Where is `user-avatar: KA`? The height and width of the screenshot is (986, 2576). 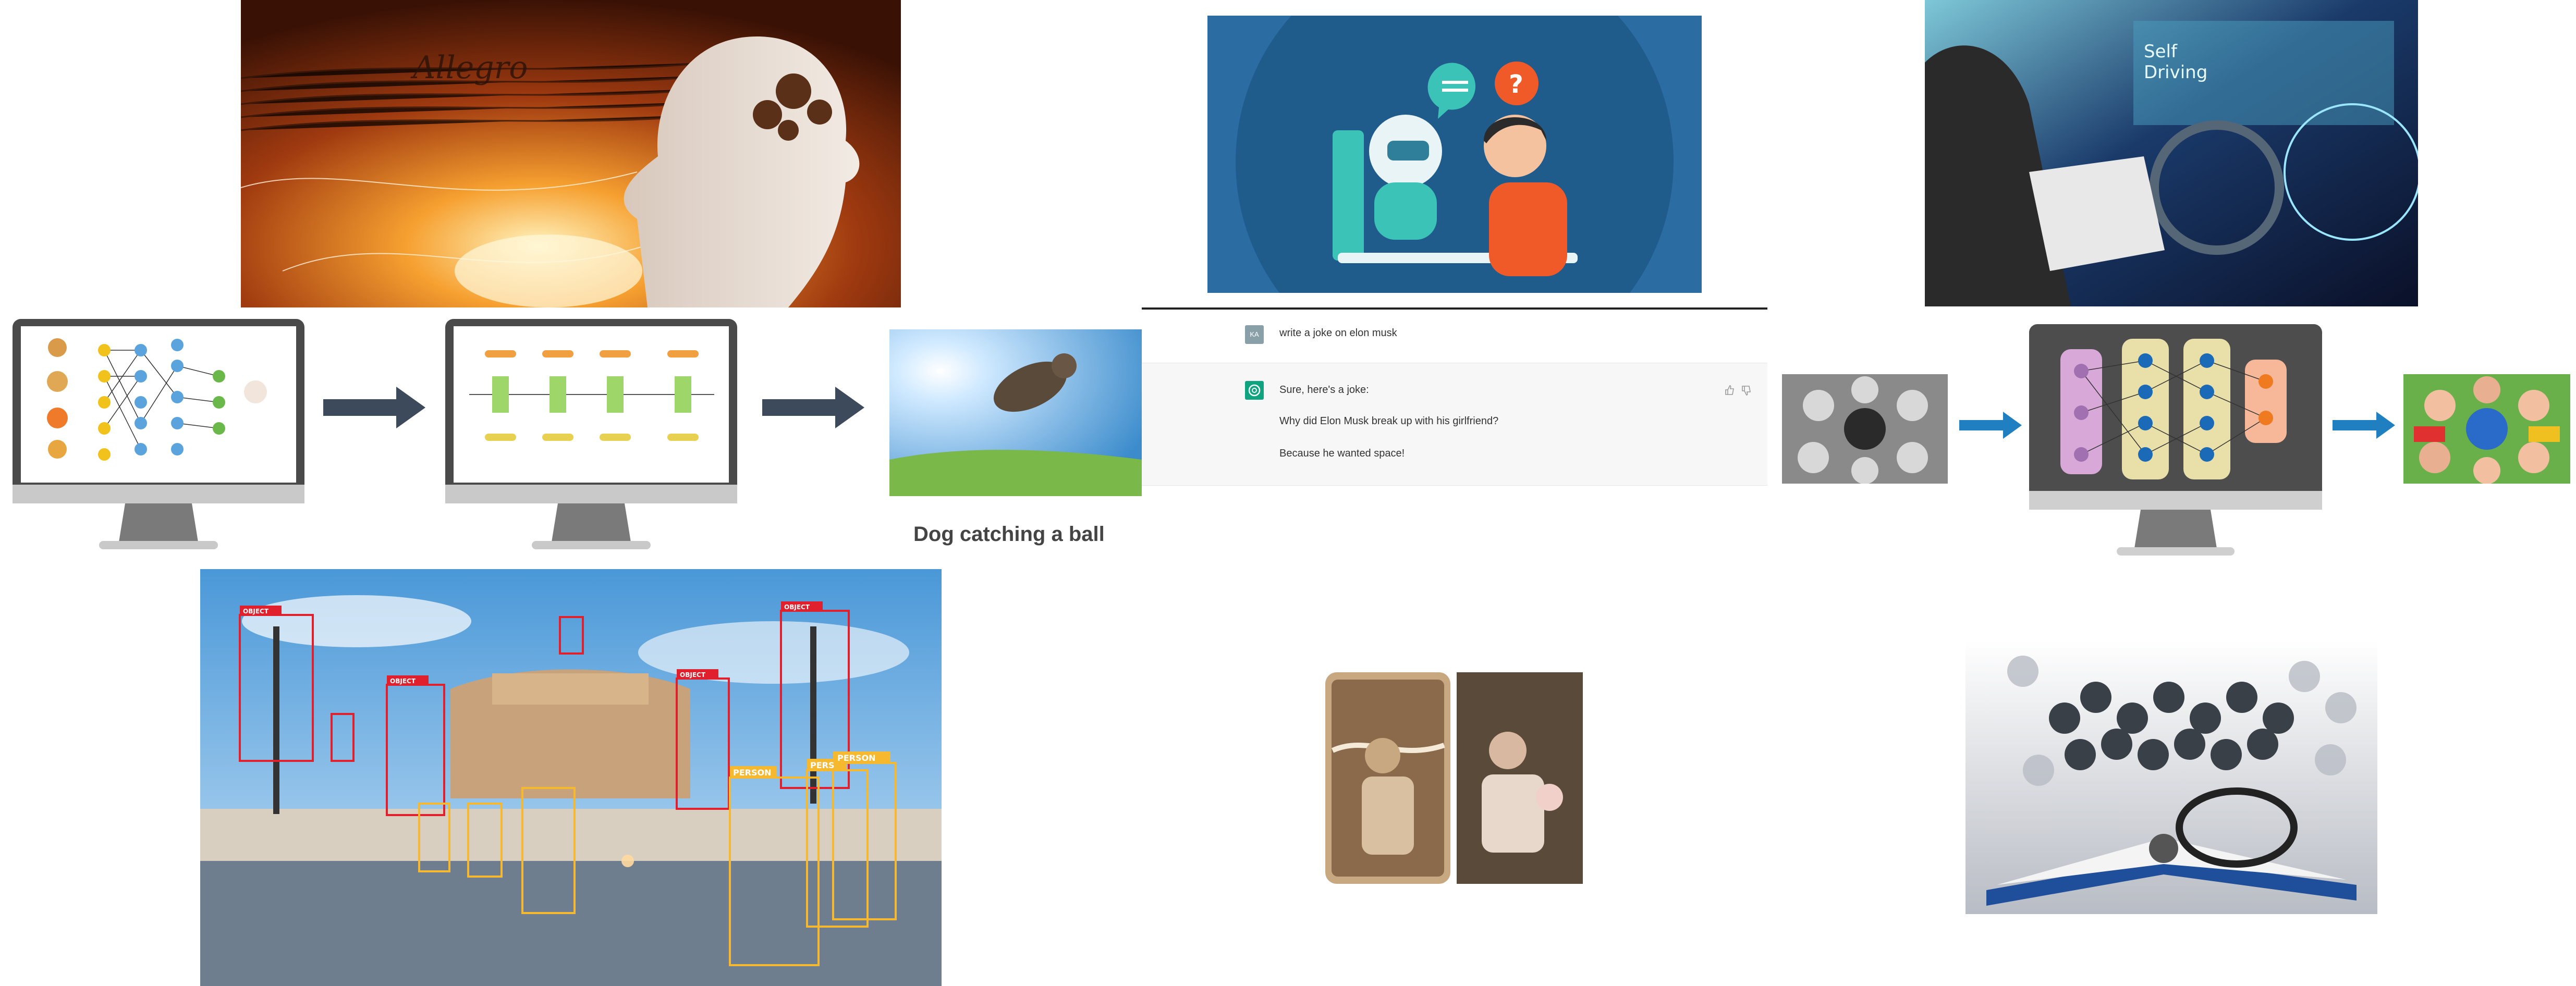 user-avatar: KA is located at coordinates (1254, 334).